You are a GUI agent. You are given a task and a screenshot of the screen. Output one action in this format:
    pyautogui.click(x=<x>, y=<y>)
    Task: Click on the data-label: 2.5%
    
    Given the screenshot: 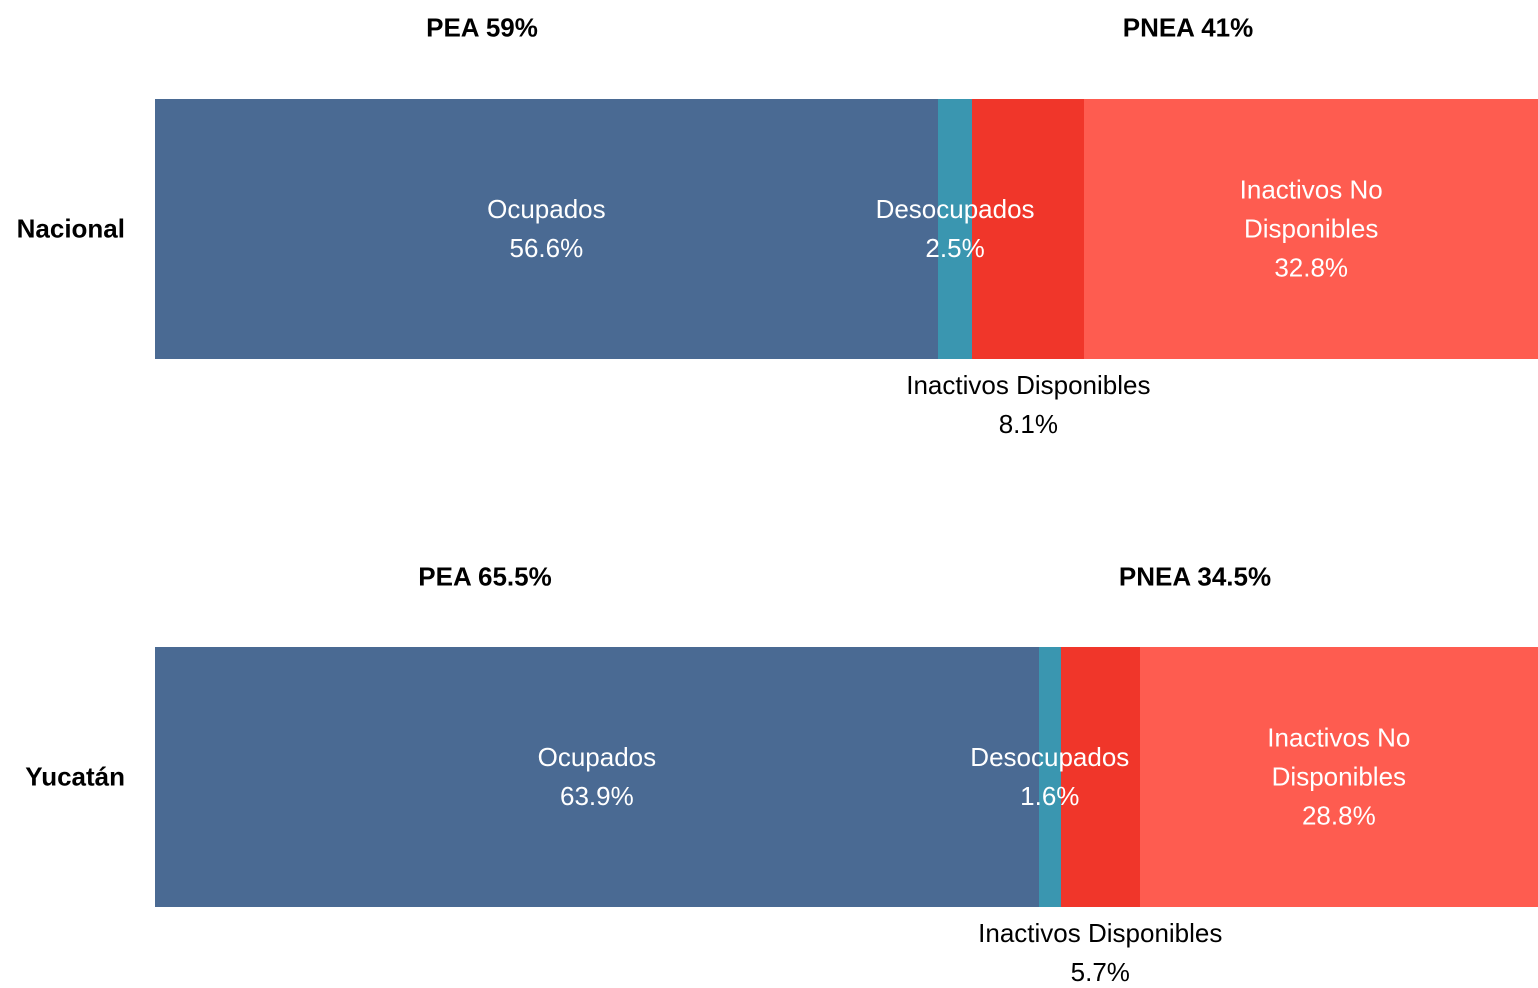 What is the action you would take?
    pyautogui.click(x=955, y=248)
    